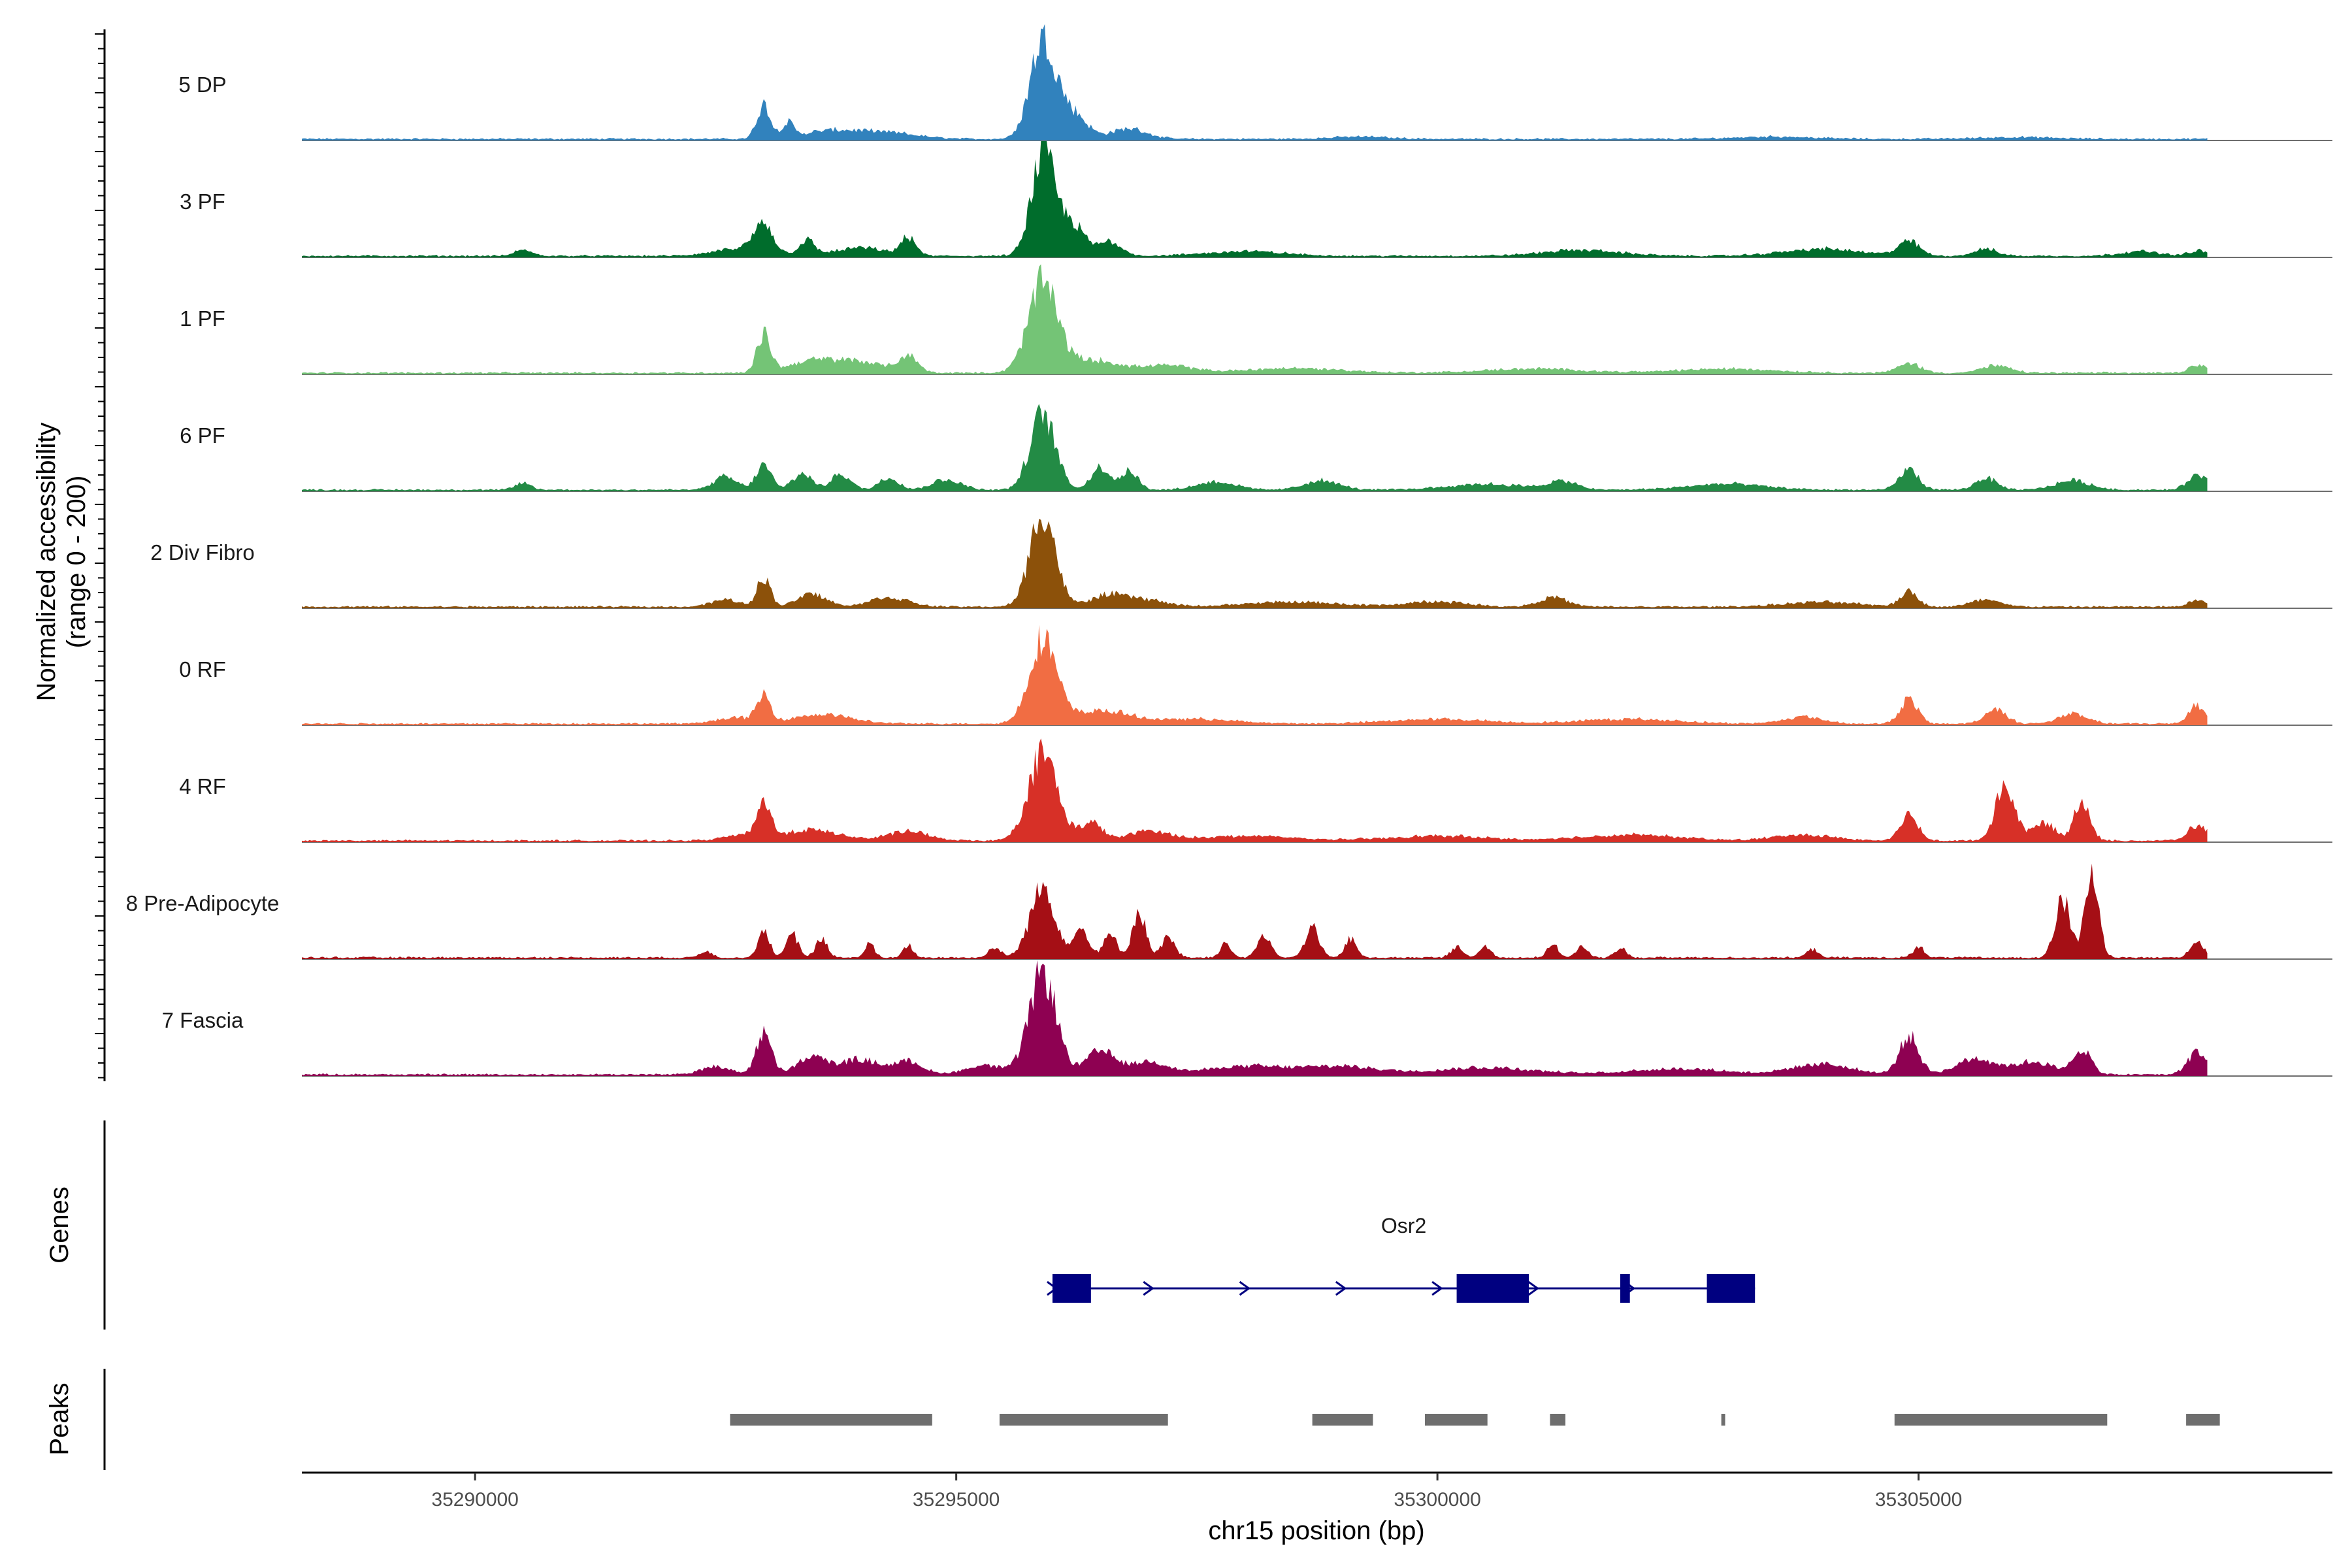 The width and height of the screenshot is (2352, 1568). Describe the element at coordinates (76, 562) in the screenshot. I see `y-axis-title-line-2: (range 0 - 200)` at that location.